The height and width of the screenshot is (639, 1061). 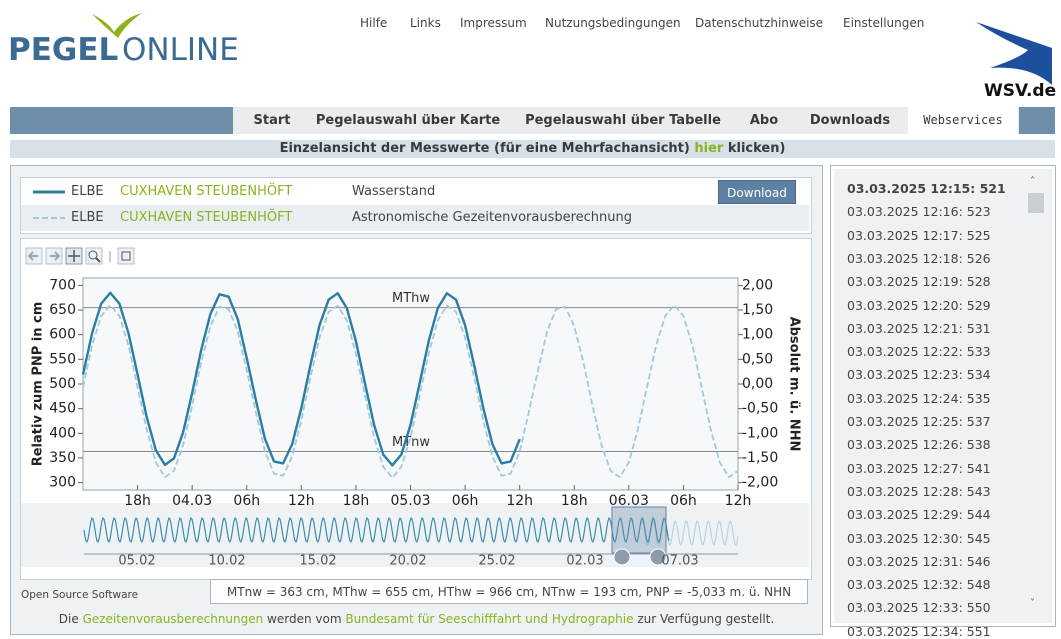 What do you see at coordinates (884, 23) in the screenshot?
I see `top-link: Einstellungen` at bounding box center [884, 23].